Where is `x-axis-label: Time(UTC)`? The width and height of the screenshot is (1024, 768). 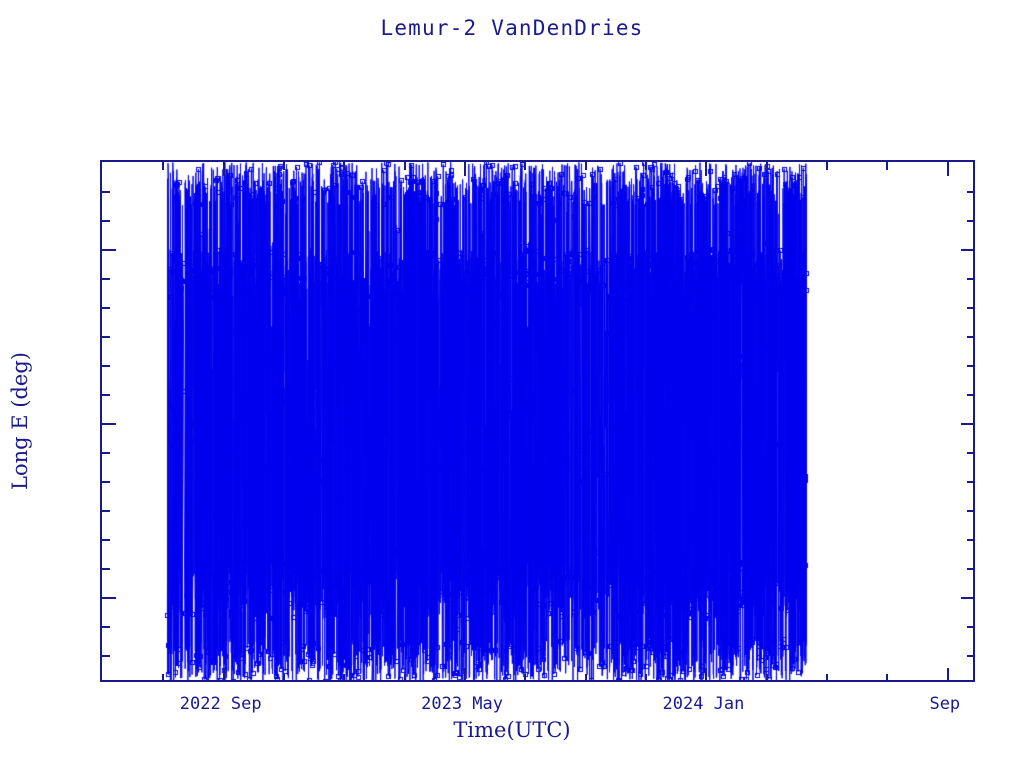 x-axis-label: Time(UTC) is located at coordinates (512, 730).